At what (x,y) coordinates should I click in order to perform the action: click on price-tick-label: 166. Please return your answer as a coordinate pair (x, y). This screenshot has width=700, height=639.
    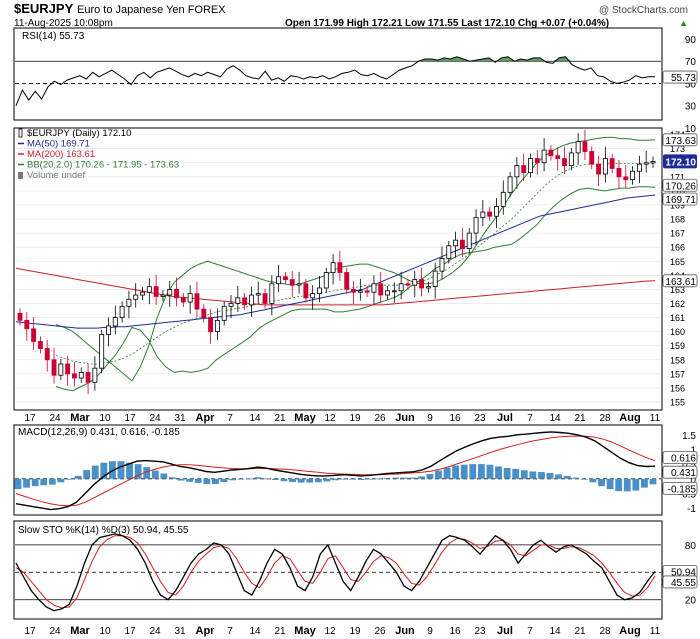
    Looking at the image, I should click on (677, 248).